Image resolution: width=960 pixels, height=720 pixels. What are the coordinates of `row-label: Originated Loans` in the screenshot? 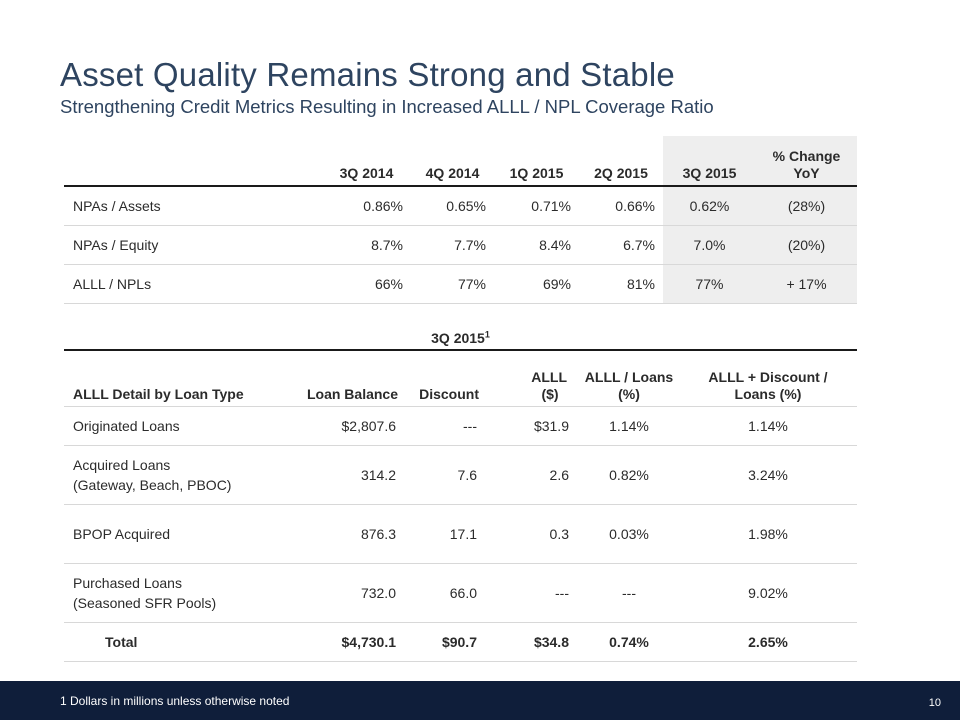 It's located at (157, 426).